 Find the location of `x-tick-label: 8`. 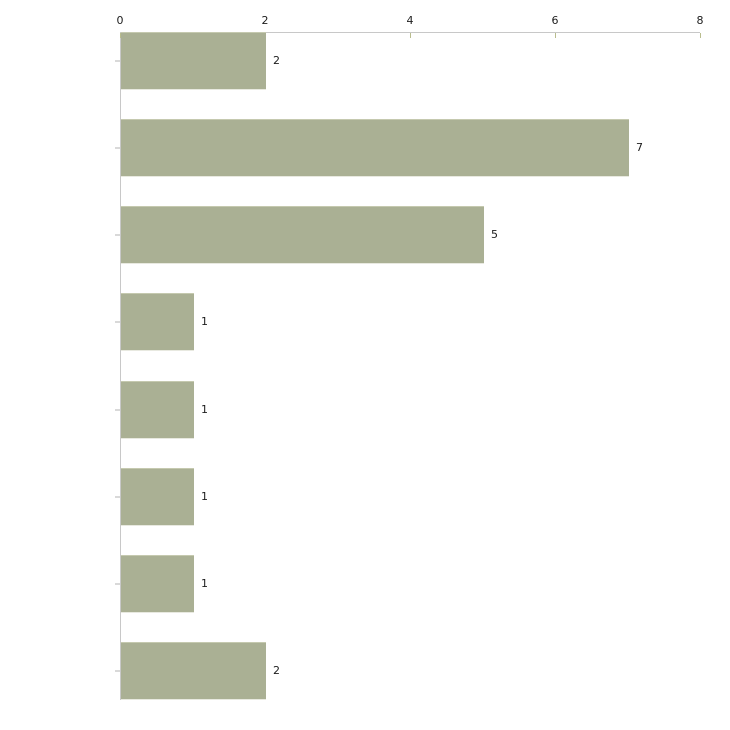

x-tick-label: 8 is located at coordinates (700, 20).